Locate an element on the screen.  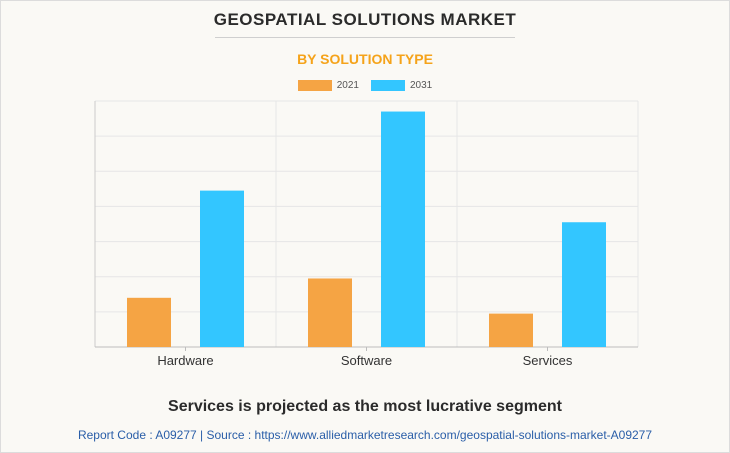
legend-item-2031: 2031 is located at coordinates (401, 85).